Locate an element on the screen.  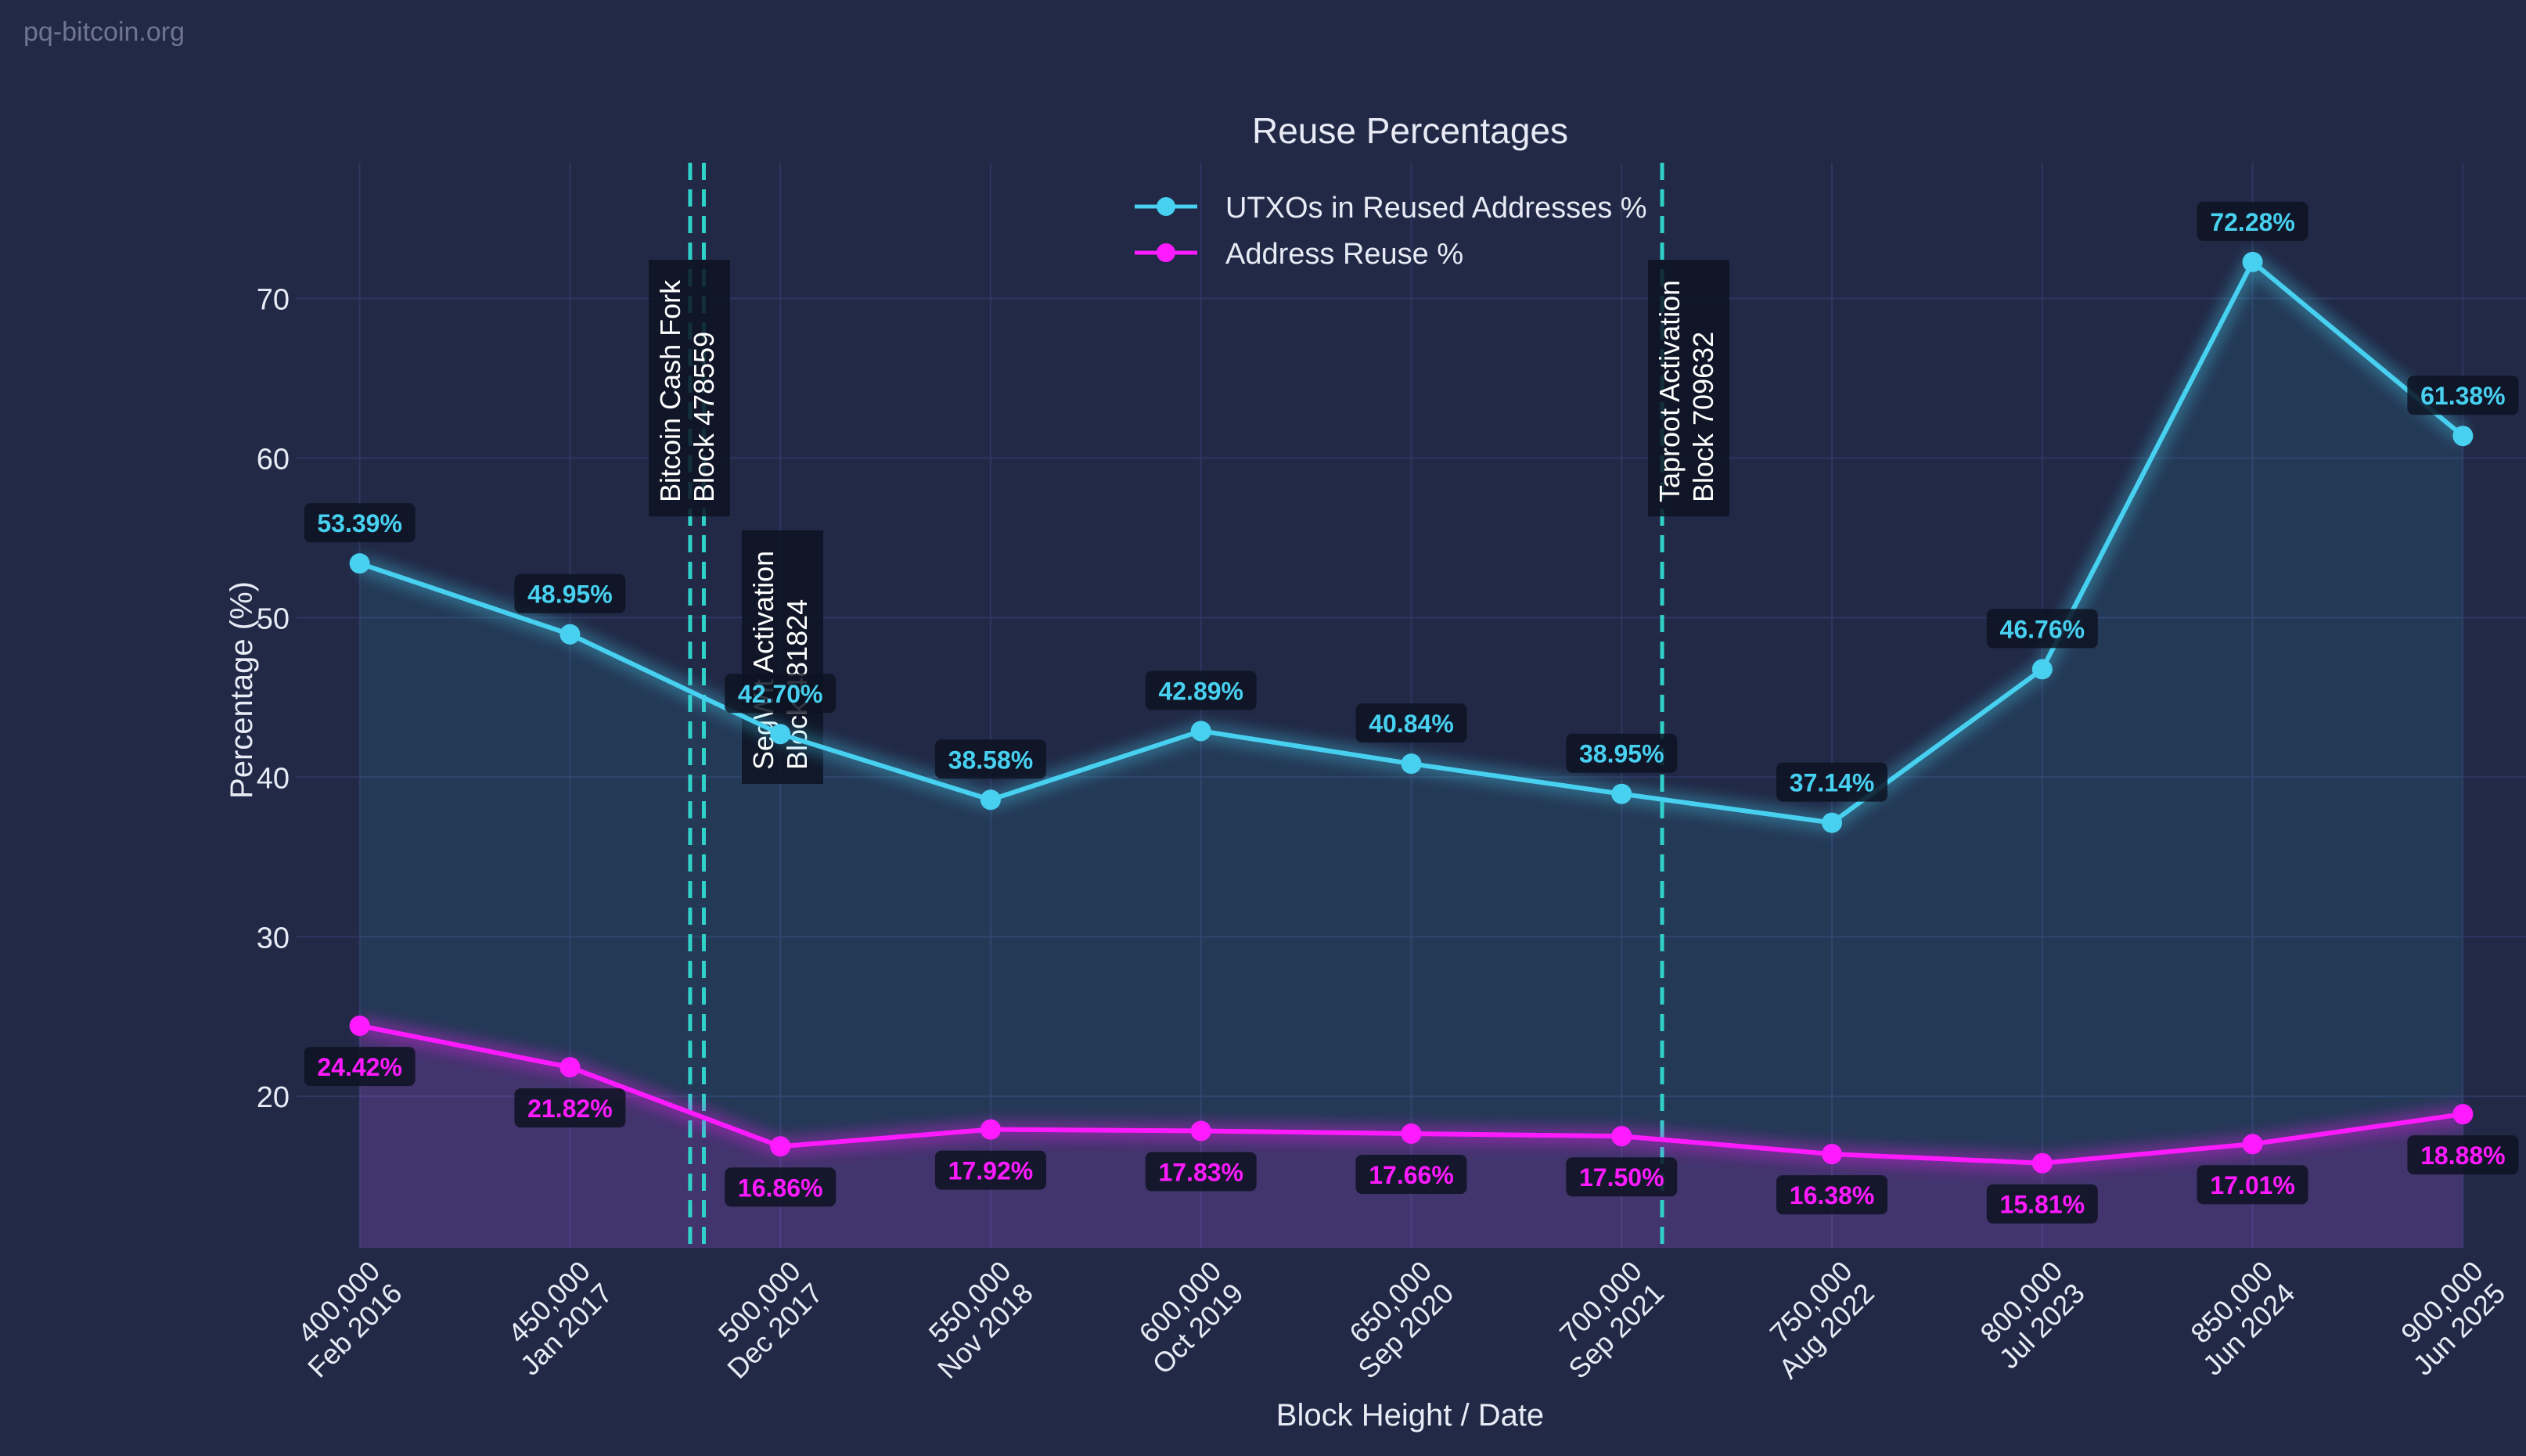
reuse-data-label: 16.86% is located at coordinates (780, 1188).